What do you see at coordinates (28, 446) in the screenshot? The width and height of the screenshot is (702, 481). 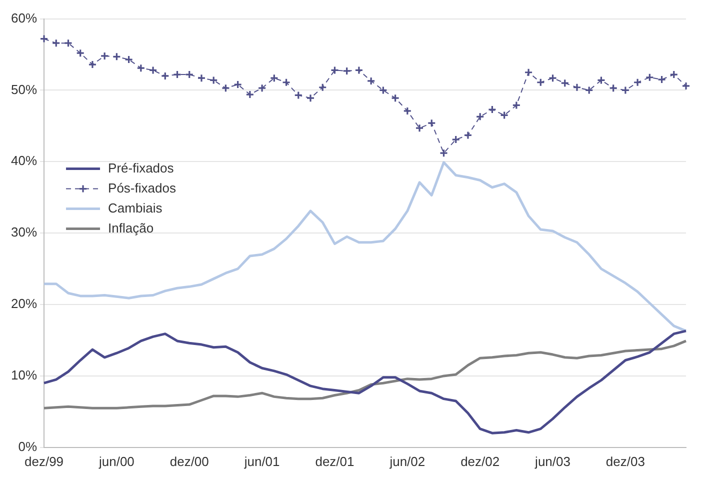 I see `y-tick-label: 0%` at bounding box center [28, 446].